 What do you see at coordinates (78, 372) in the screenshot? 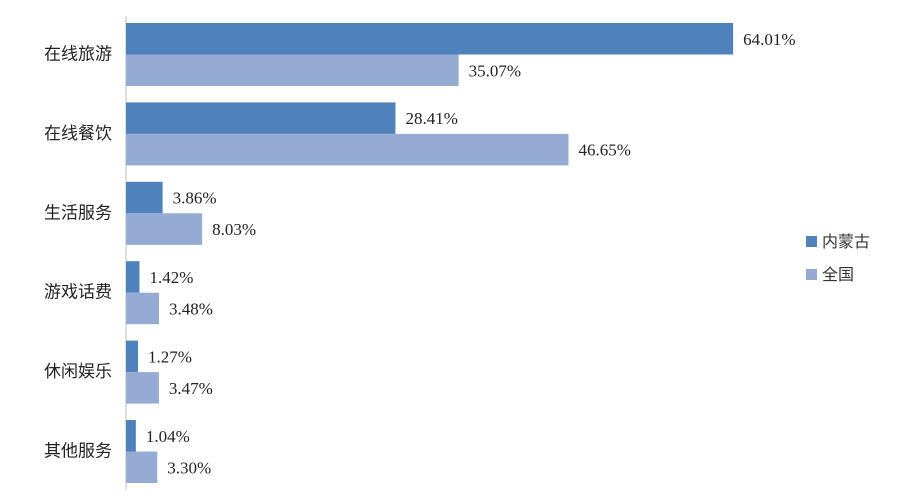
I see `category-label: 休闲娱乐` at bounding box center [78, 372].